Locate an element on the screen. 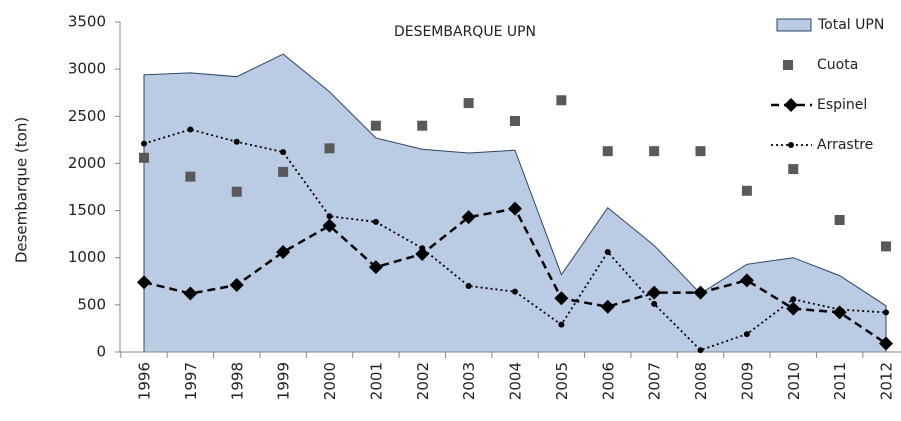 The image size is (901, 421). x-tick-label: 2000 is located at coordinates (330, 381).